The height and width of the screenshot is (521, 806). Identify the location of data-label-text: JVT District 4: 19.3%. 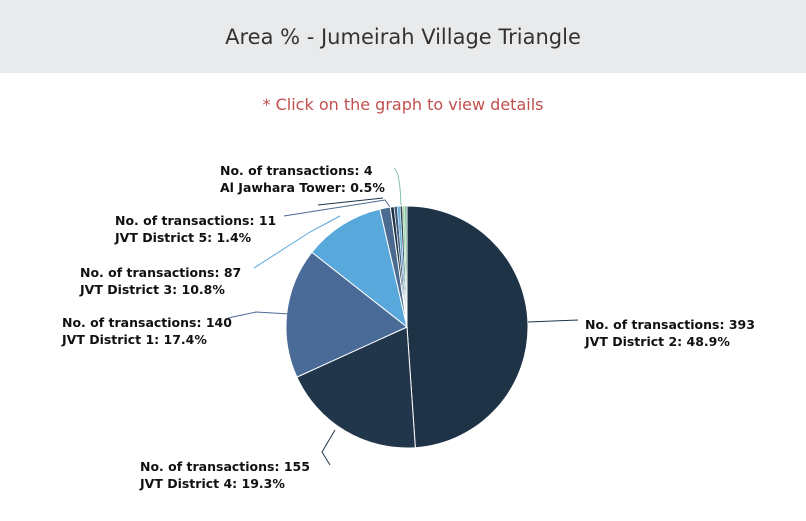
(212, 483).